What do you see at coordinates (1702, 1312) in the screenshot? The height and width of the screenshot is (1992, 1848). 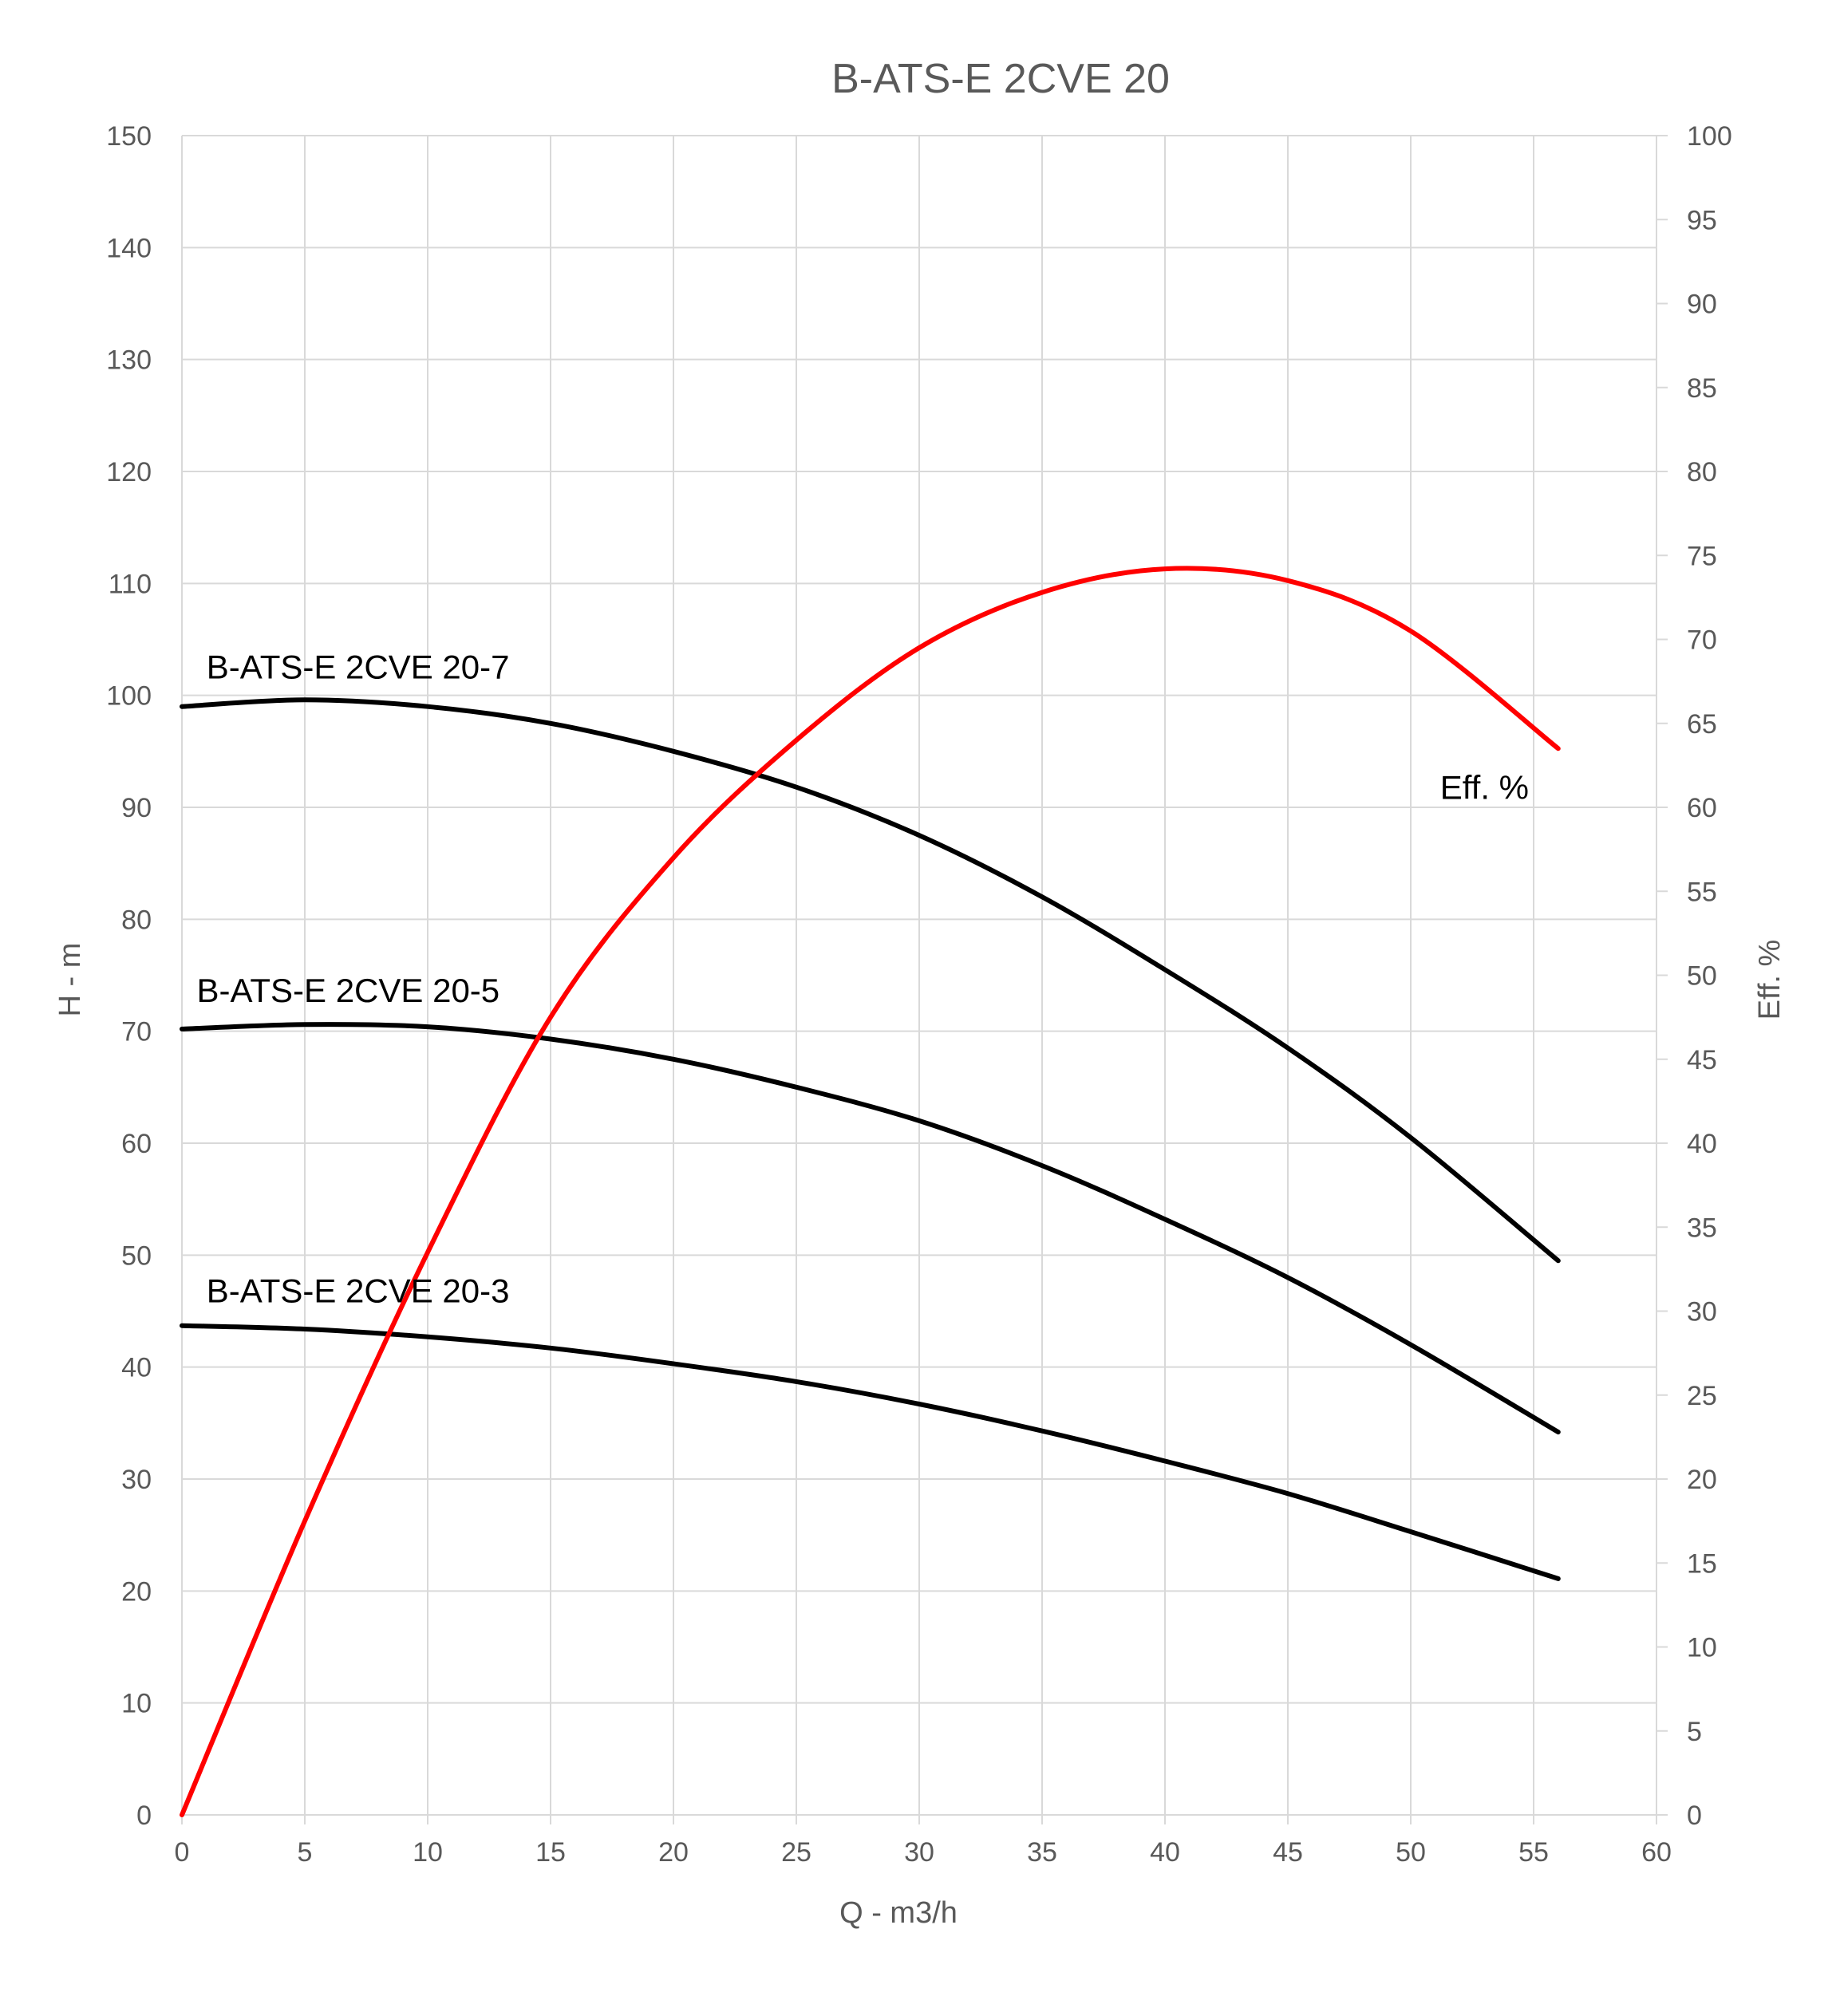 I see `y2-tick-label: 30` at bounding box center [1702, 1312].